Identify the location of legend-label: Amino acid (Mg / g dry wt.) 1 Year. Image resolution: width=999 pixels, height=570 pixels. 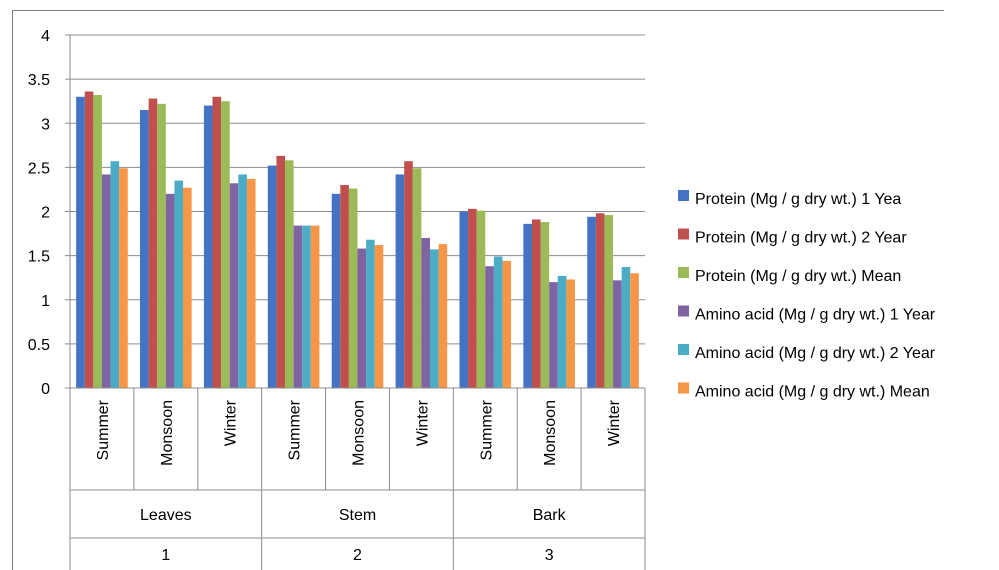
(815, 315).